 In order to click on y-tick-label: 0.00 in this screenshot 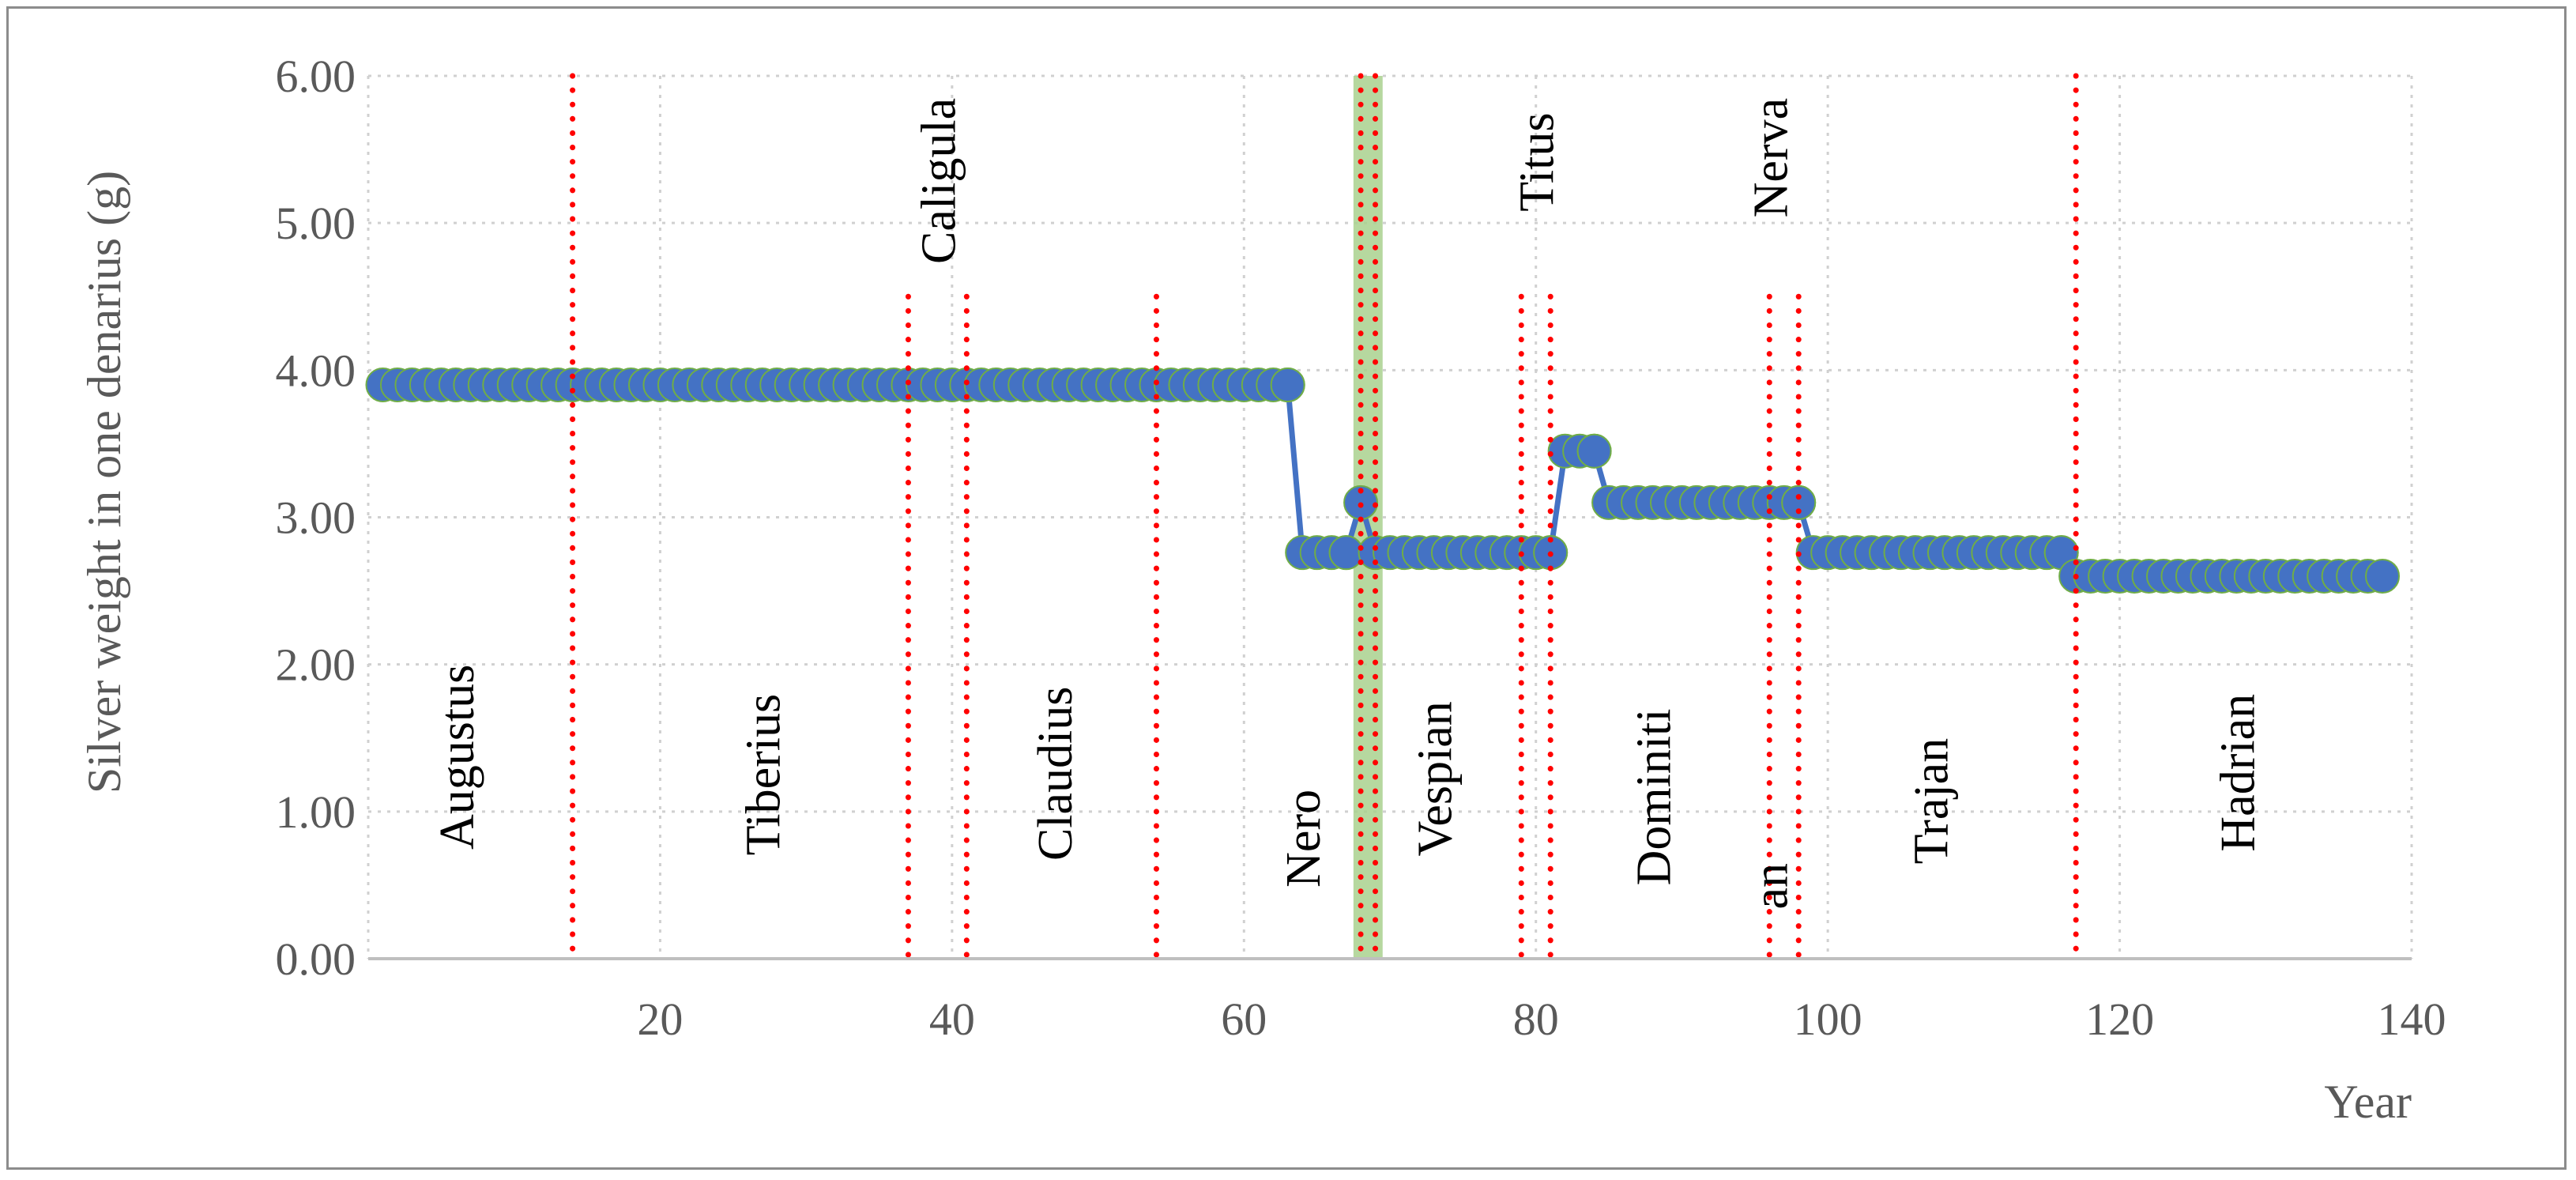, I will do `click(316, 959)`.